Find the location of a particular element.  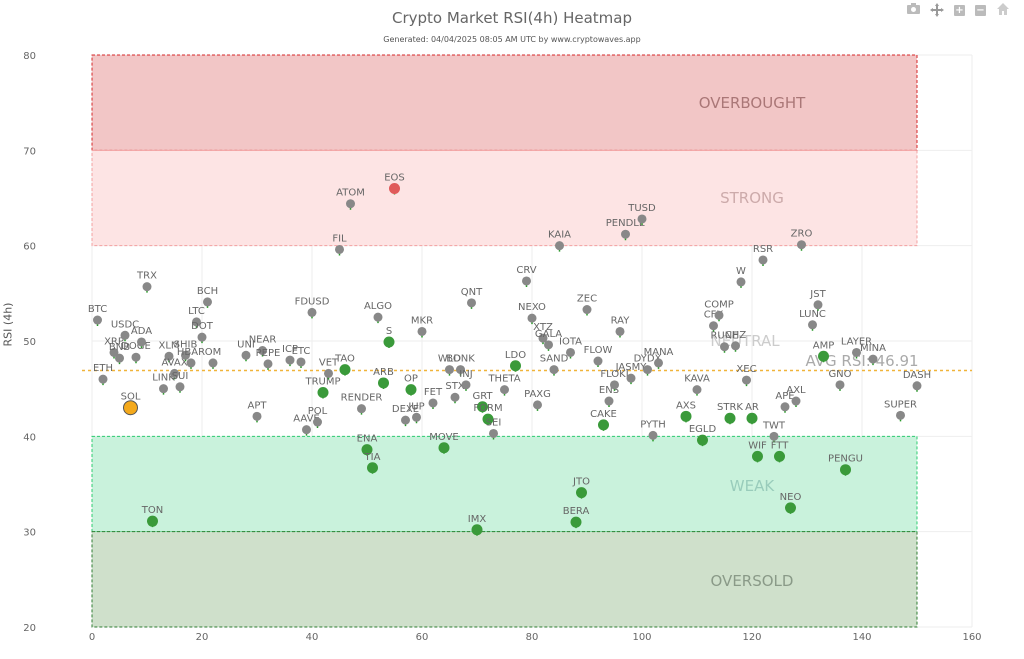

data-point-zro is located at coordinates (801, 245).